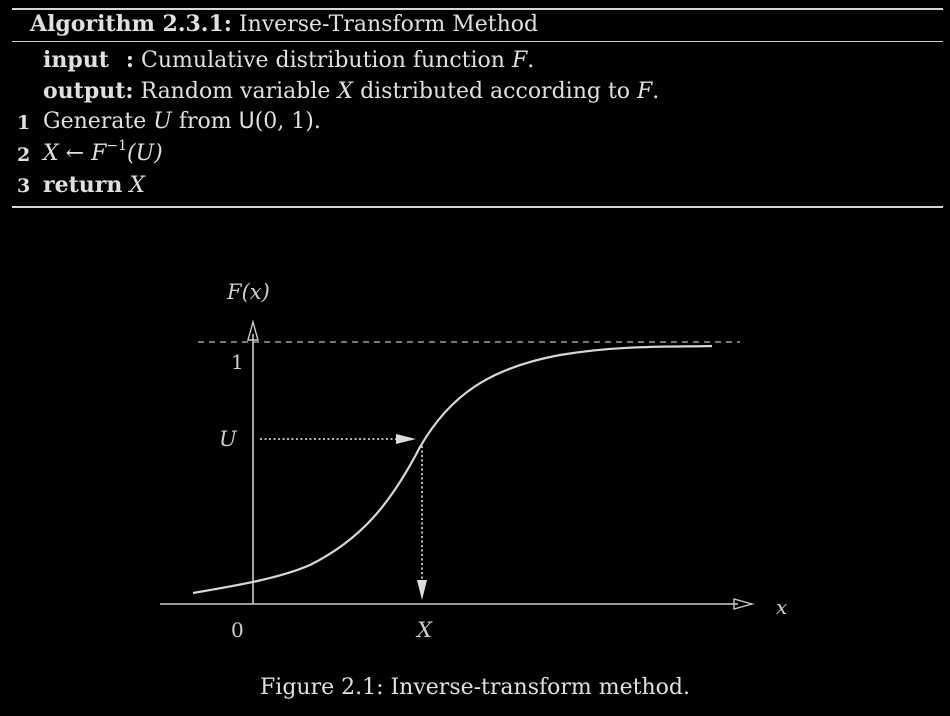 This screenshot has width=950, height=716. Describe the element at coordinates (475, 687) in the screenshot. I see `figure-caption: Figure 2.1: Inverse-transform method.` at that location.